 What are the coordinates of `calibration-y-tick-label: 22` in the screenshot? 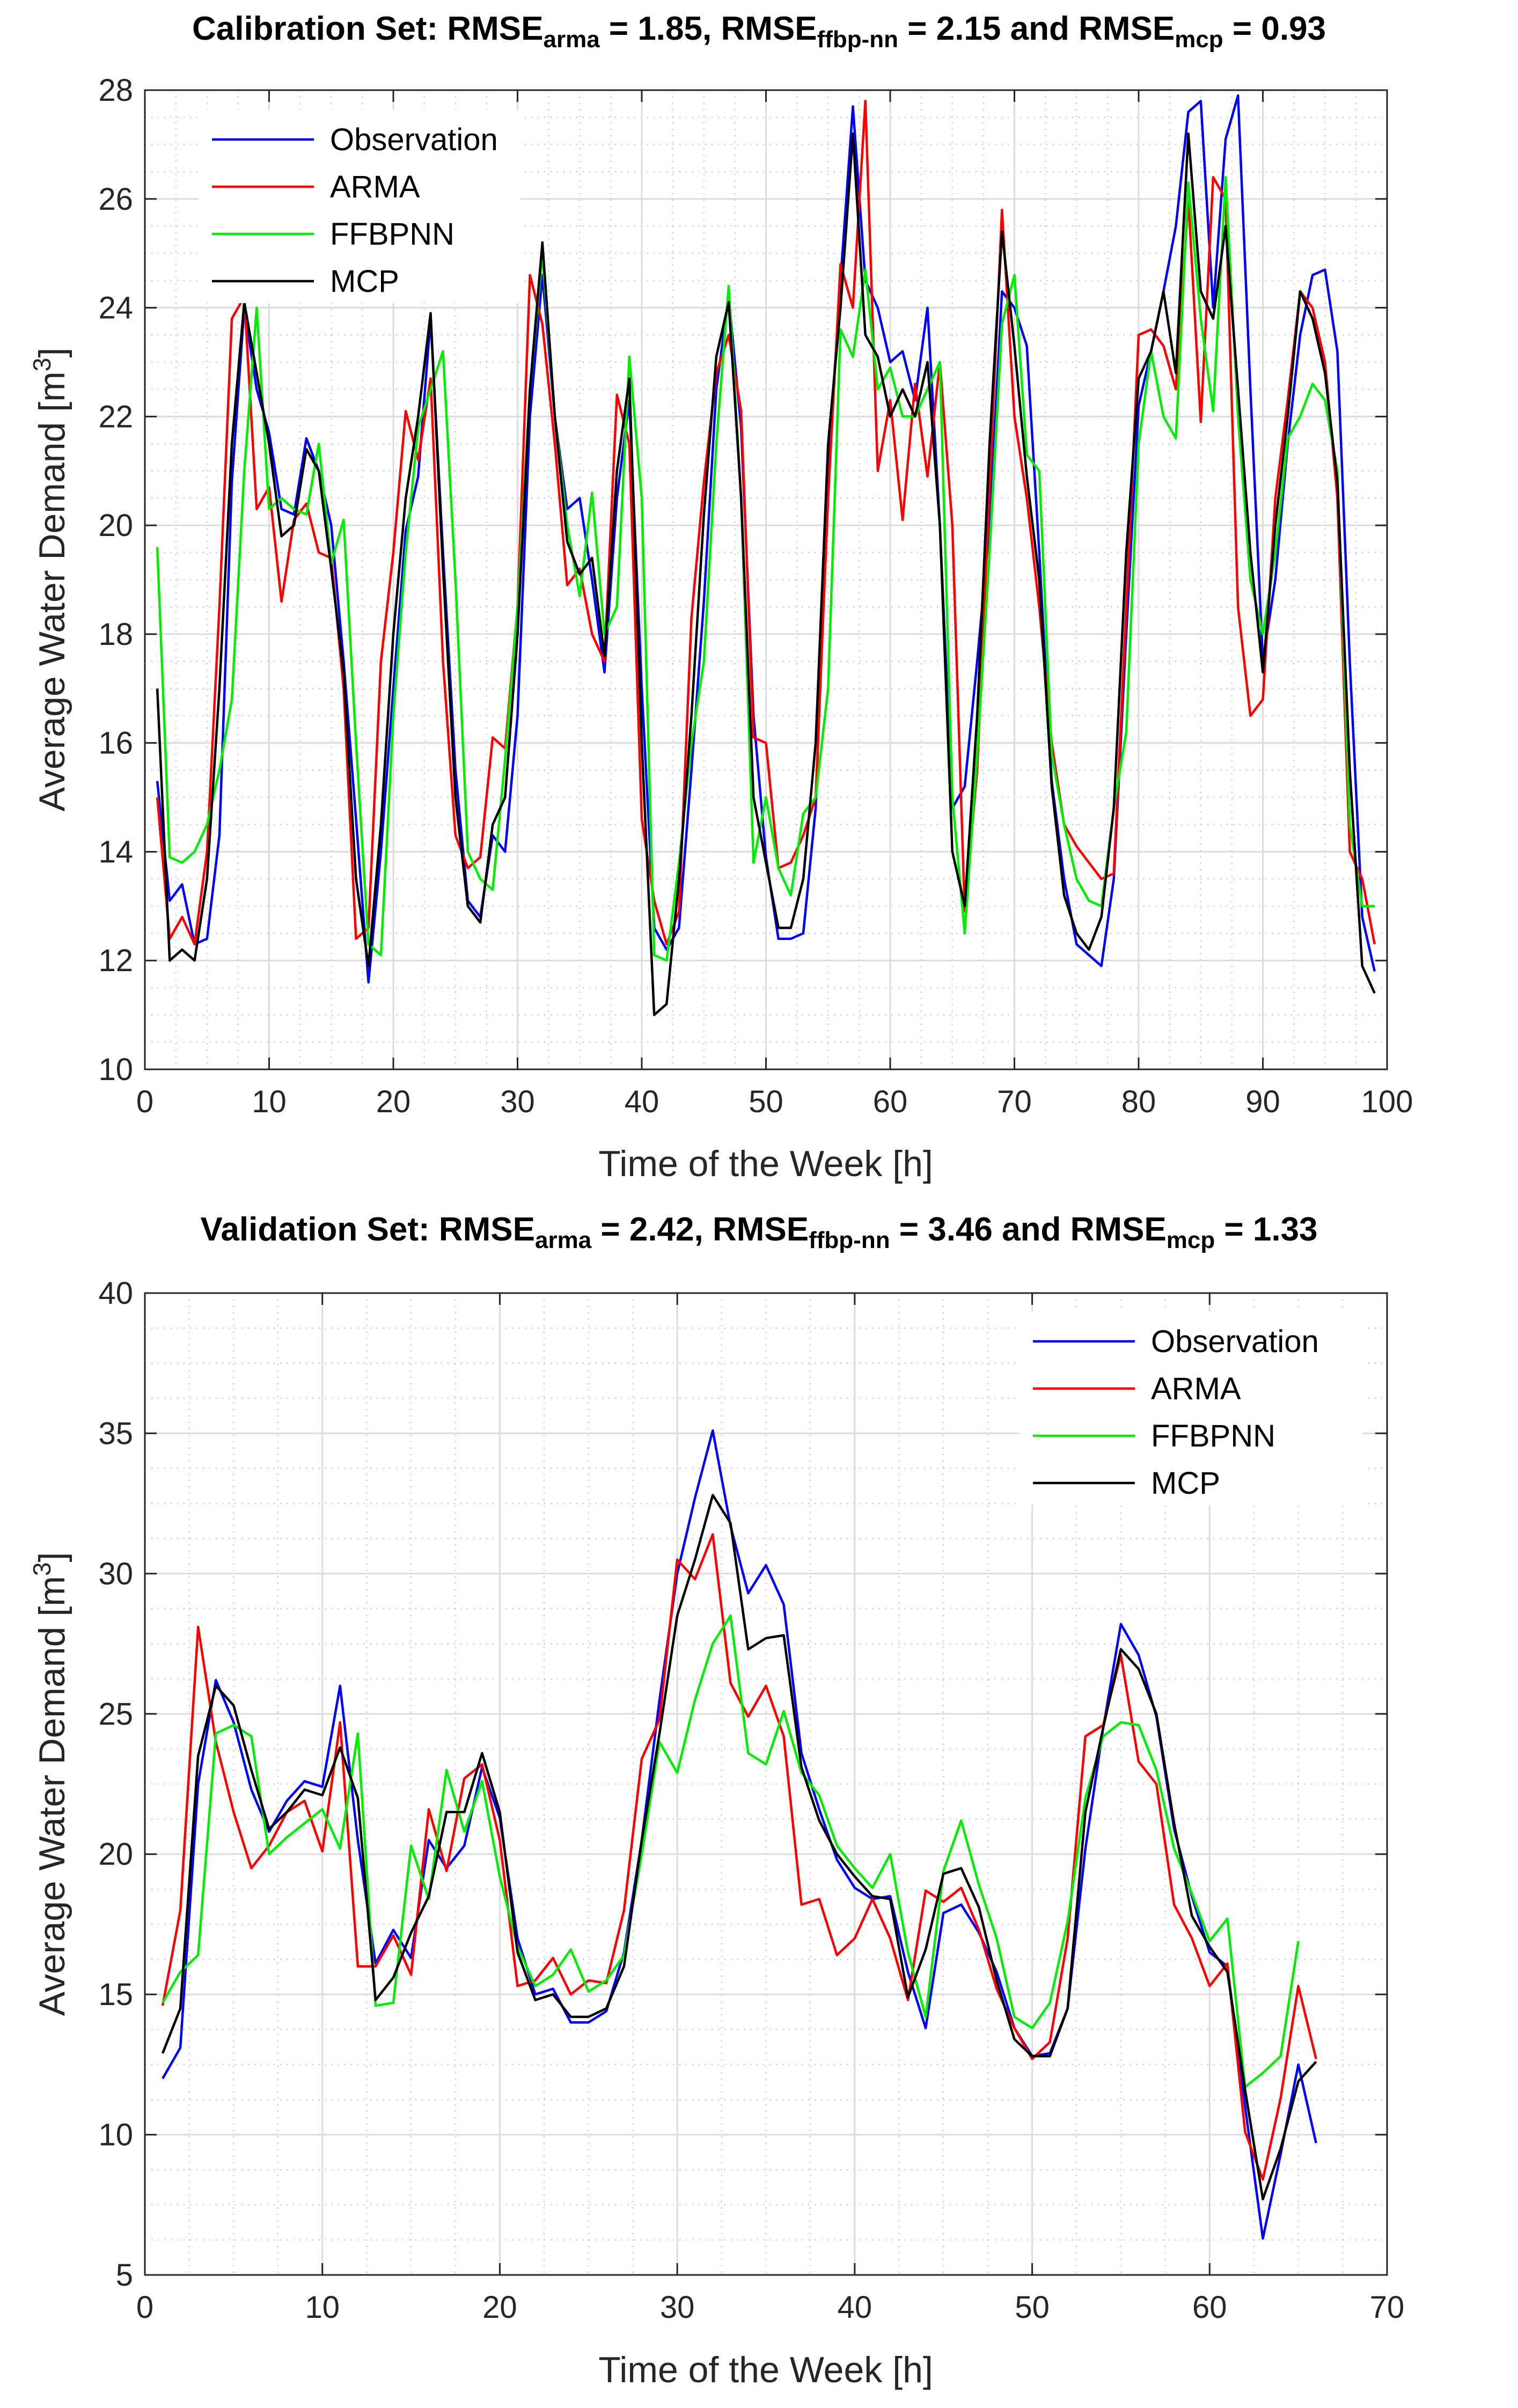 It's located at (115, 416).